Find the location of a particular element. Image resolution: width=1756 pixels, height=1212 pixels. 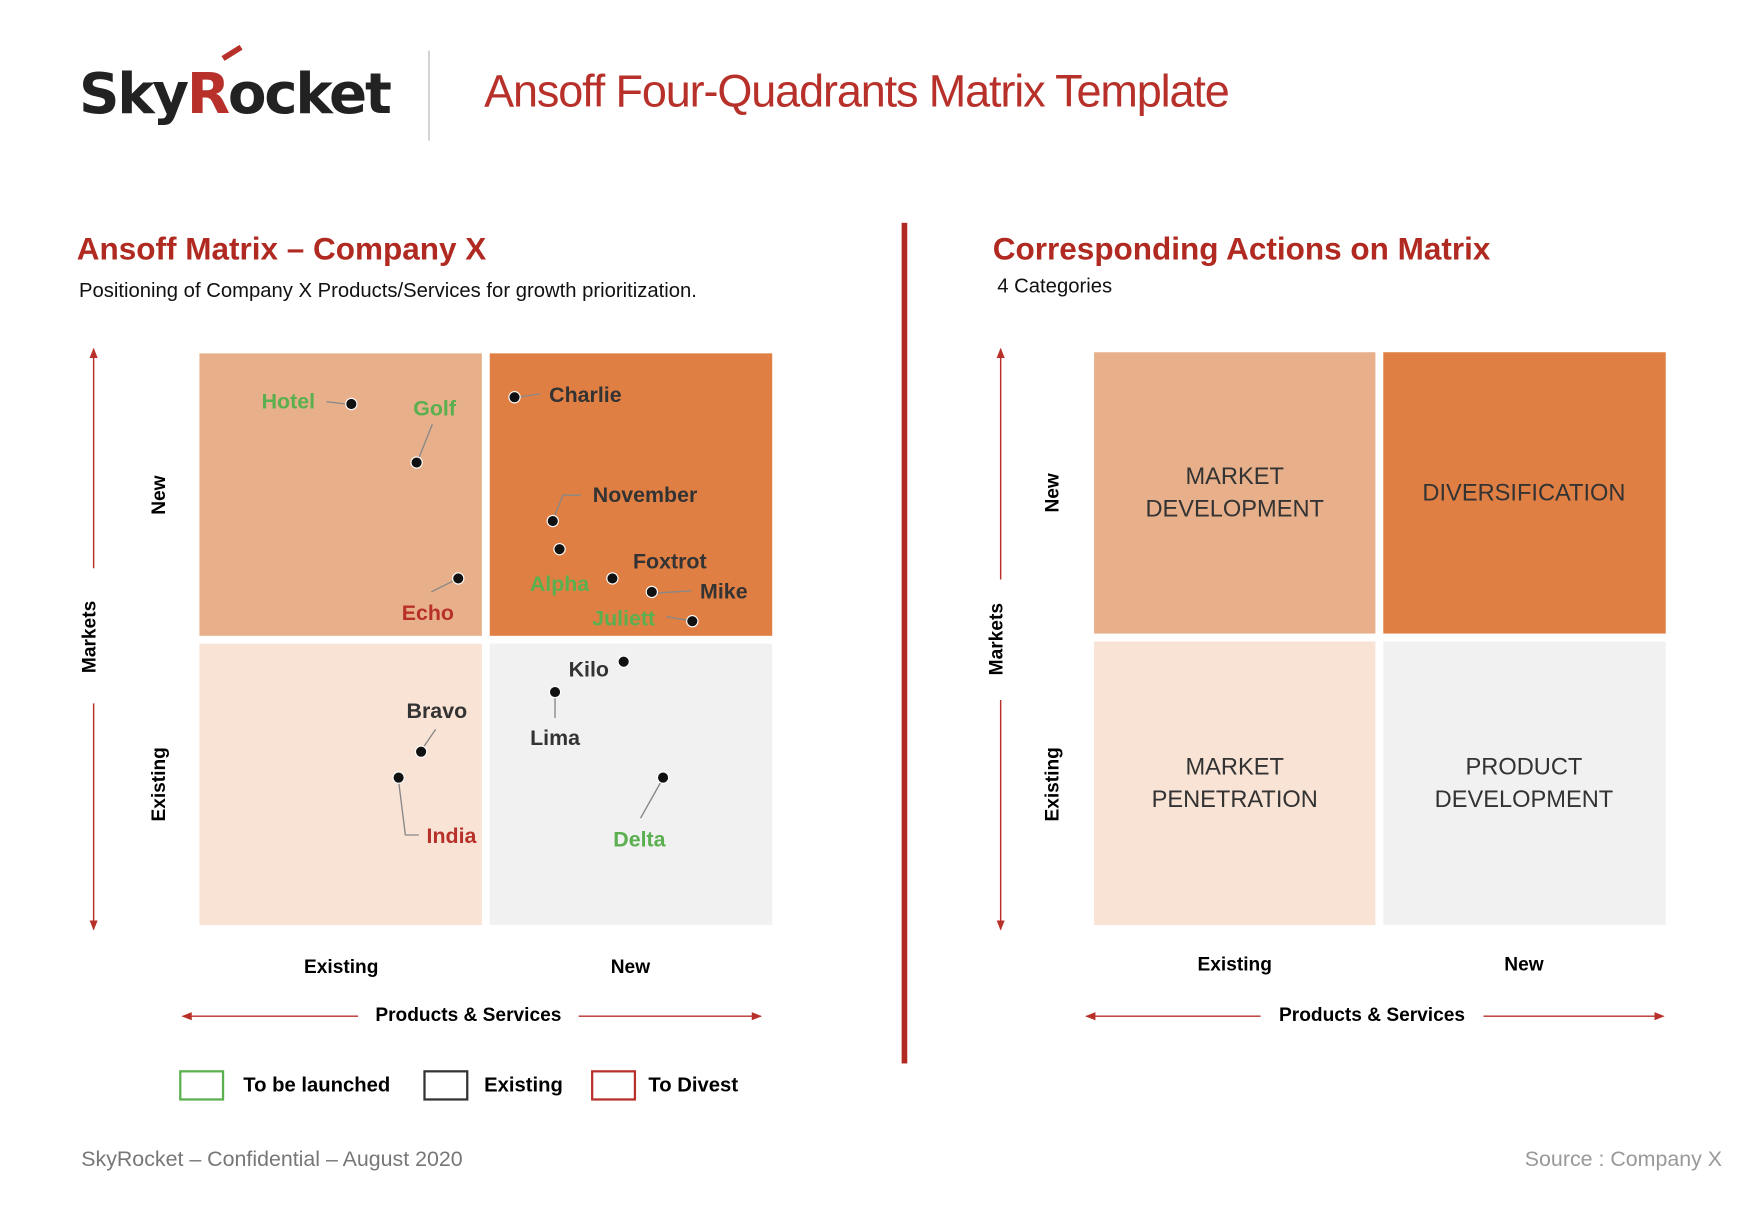

quadrant-label: PRODUCT is located at coordinates (1524, 767).